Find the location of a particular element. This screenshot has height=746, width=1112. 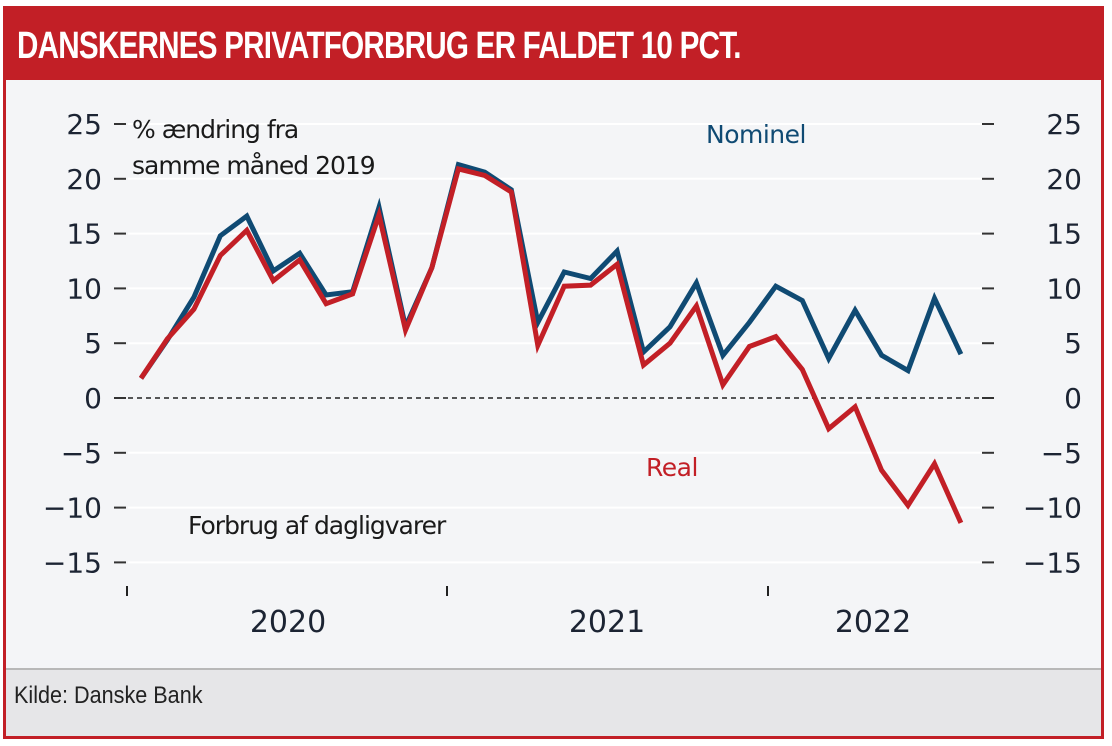

chart-footer: Kilde: Danske Bank is located at coordinates (553, 702).